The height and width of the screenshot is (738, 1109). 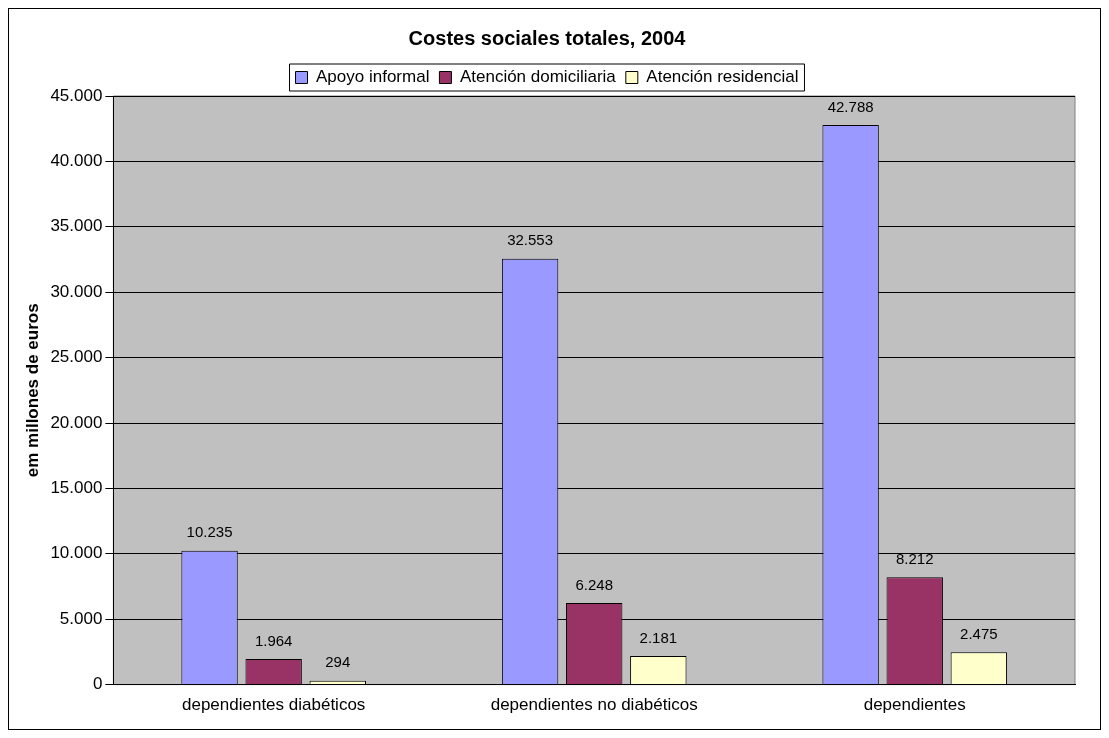 I want to click on y-tick-label: 35.000, so click(x=76, y=226).